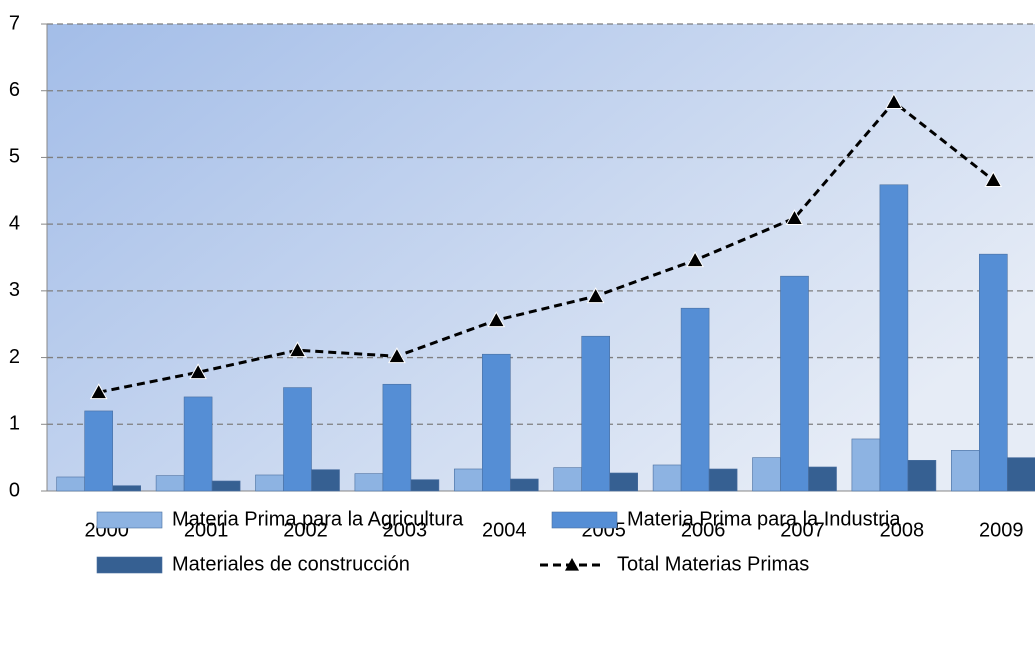 Image resolution: width=1035 pixels, height=661 pixels. Describe the element at coordinates (14, 490) in the screenshot. I see `y-tick-label: 0` at that location.